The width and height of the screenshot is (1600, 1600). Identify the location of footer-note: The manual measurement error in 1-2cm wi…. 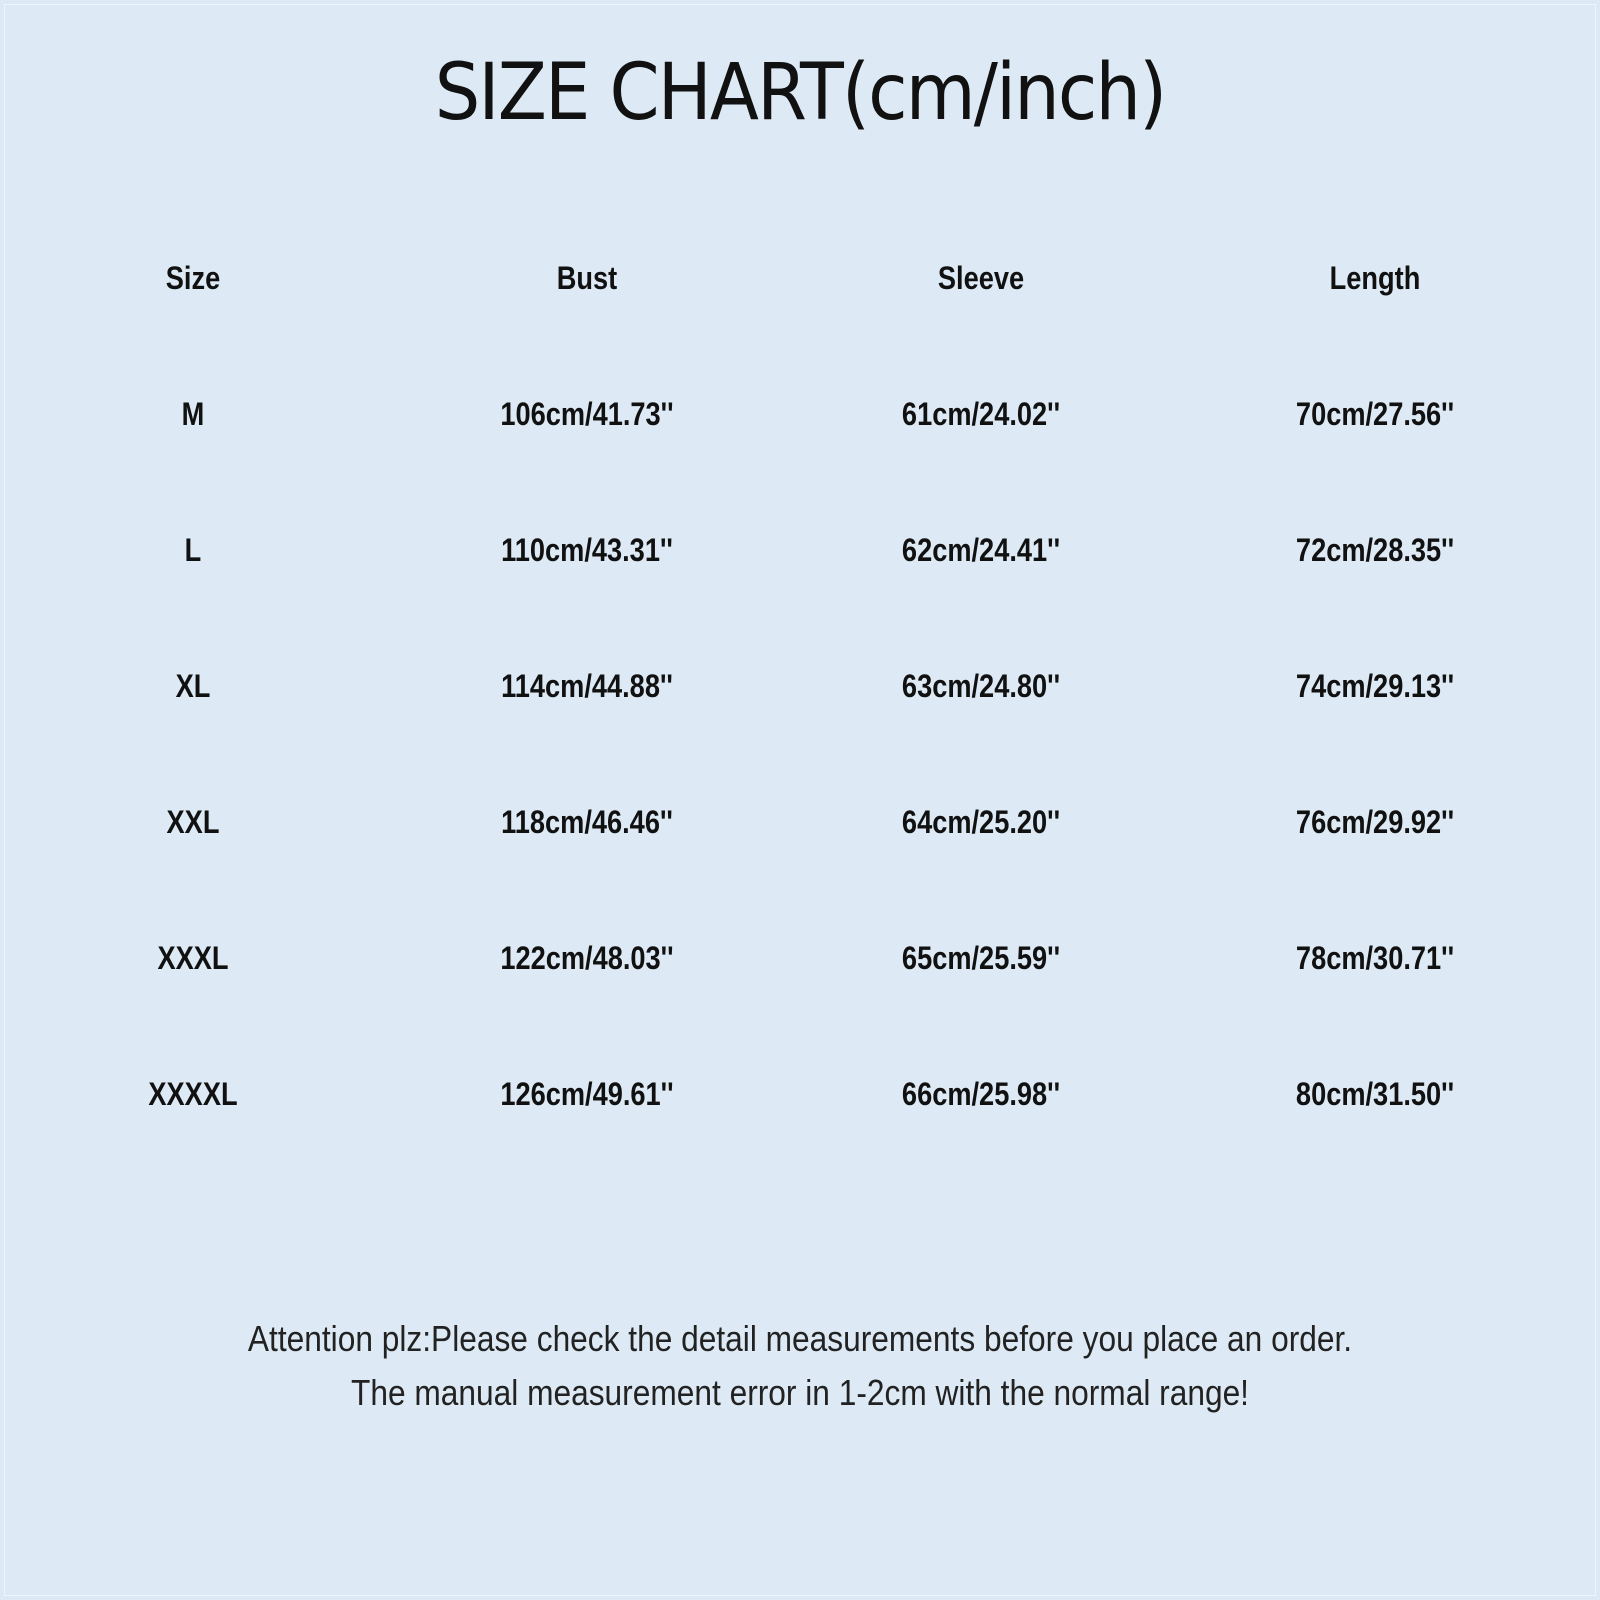
(799, 1392).